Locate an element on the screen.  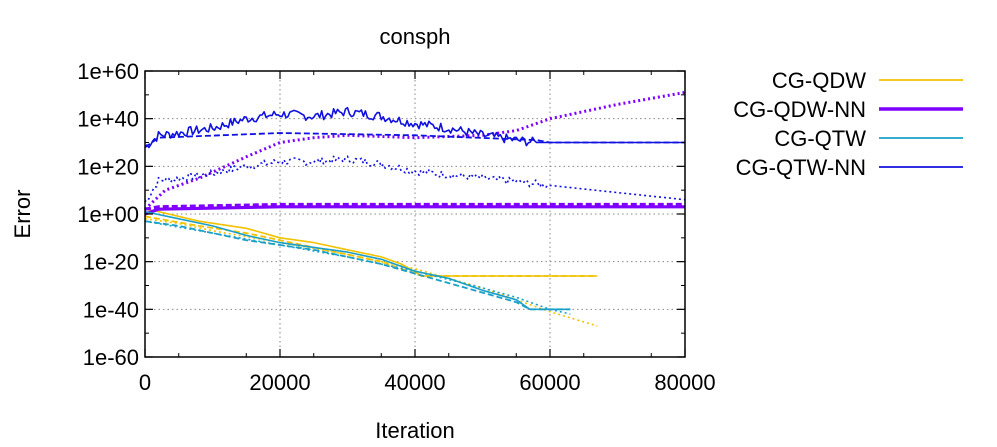
y-tick-label: 1e+00 is located at coordinates (108, 214).